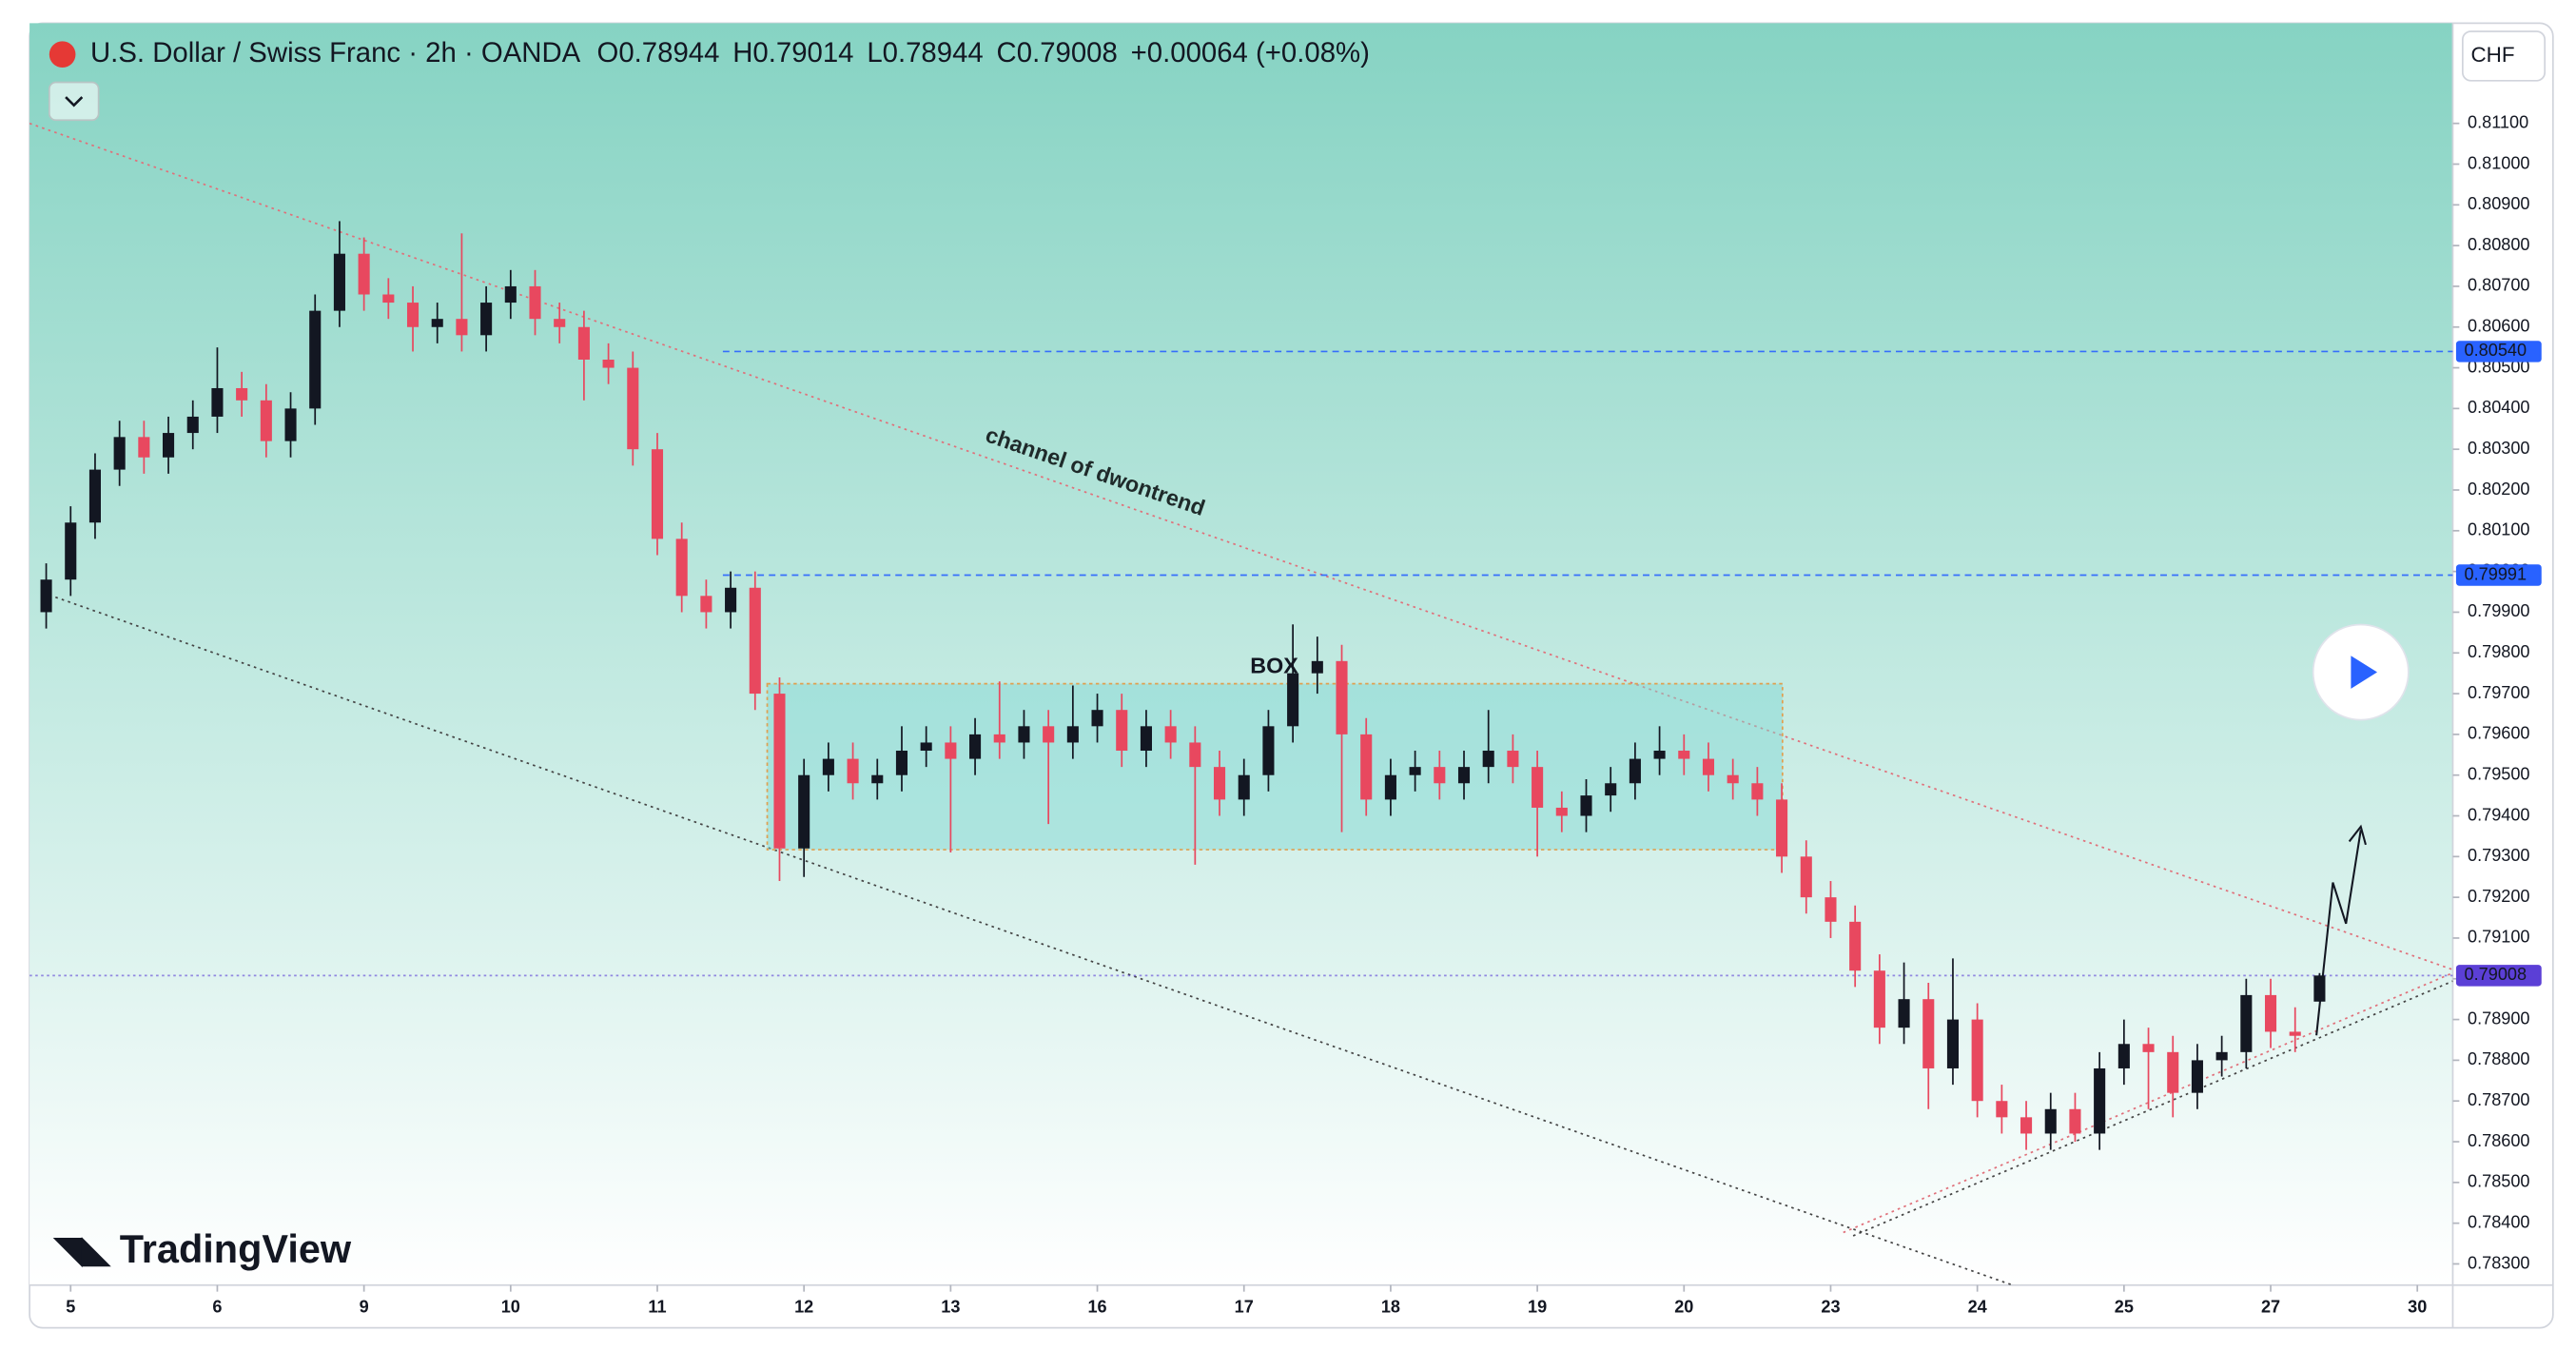 The image size is (2576, 1351). What do you see at coordinates (657, 1307) in the screenshot?
I see `x-tick-label: 11` at bounding box center [657, 1307].